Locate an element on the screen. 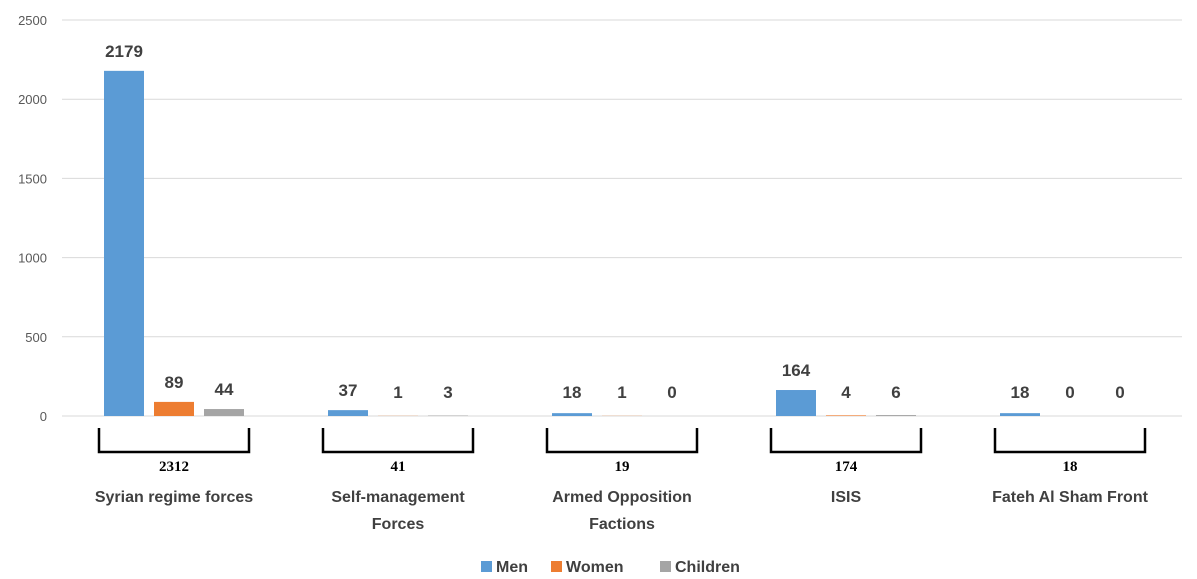 This screenshot has width=1197, height=579. data-label: 44 is located at coordinates (224, 389).